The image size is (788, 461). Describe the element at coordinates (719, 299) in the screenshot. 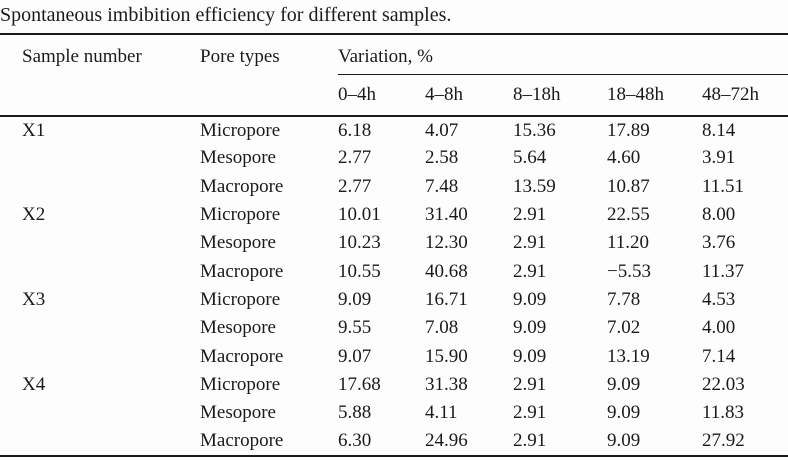

I see `cell-variation-value: 4.53` at that location.